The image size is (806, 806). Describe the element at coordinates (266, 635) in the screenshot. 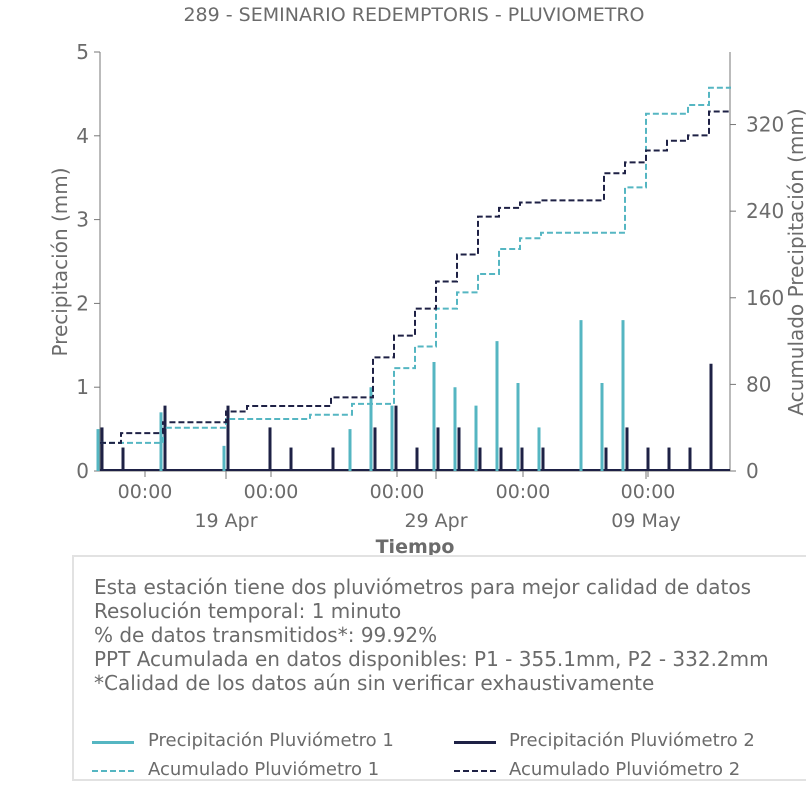

I see `info-line-3: % de datos transmitidos*: 99.92%` at that location.